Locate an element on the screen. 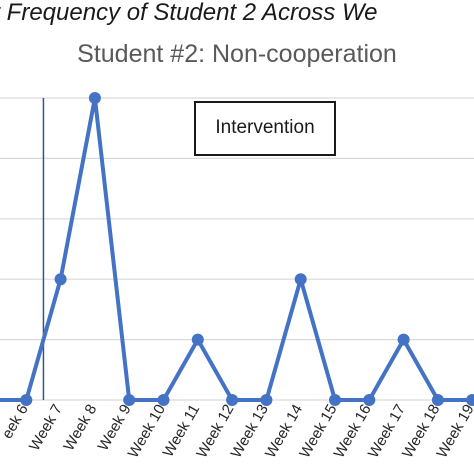 This screenshot has height=474, width=474. chart-title: r Frequency of Student 2 Across We is located at coordinates (189, 13).